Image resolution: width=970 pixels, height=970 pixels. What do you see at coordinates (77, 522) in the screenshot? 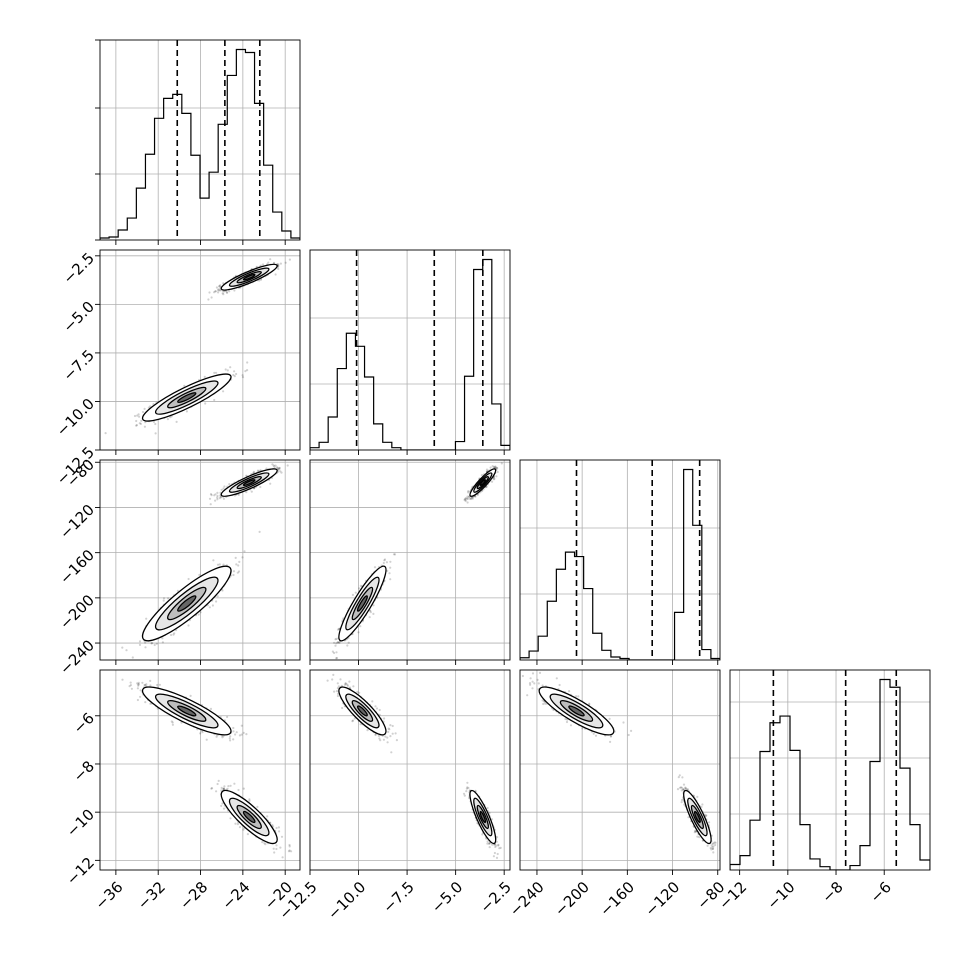
I see `y-tick-label: −120` at bounding box center [77, 522].